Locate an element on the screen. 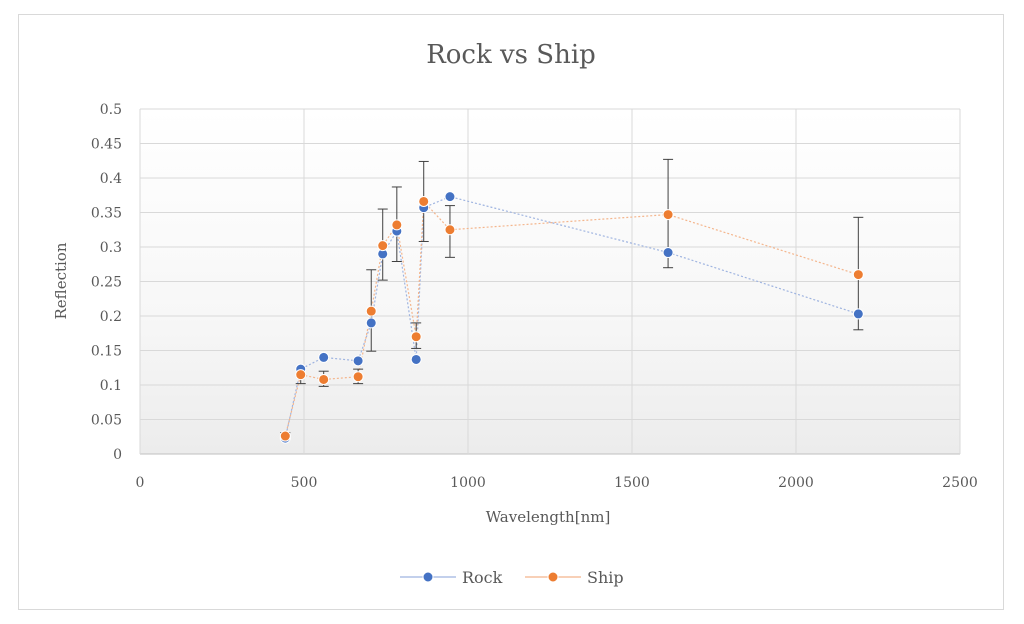  y-tick-label: 0.2 is located at coordinates (111, 317).